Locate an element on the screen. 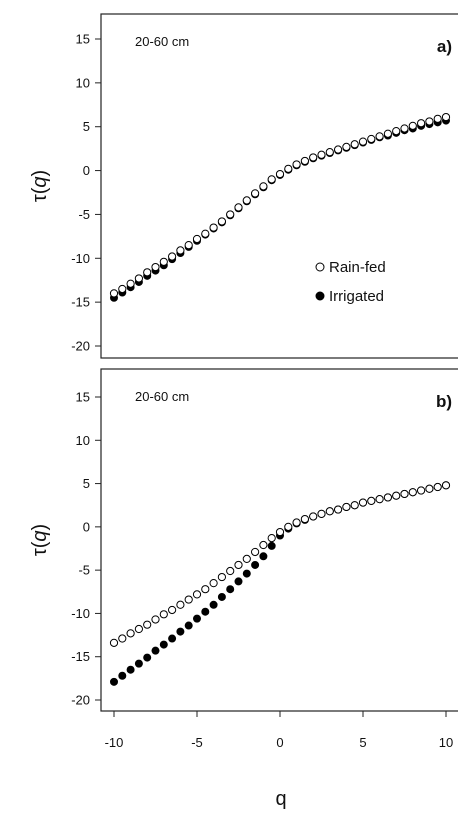 This screenshot has width=458, height=820. y-tick-label: -10 is located at coordinates (80, 613).